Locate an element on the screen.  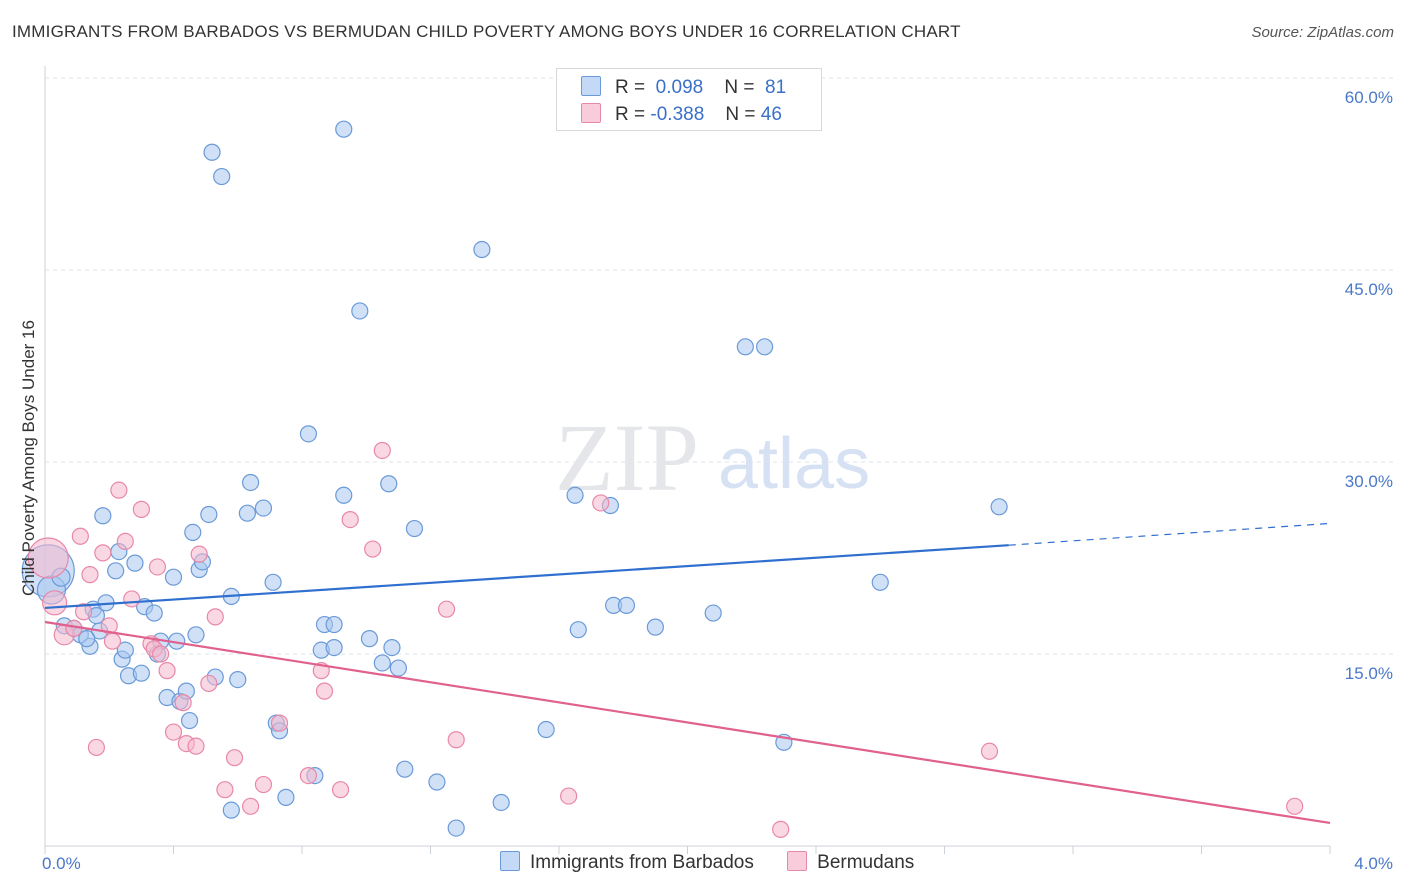
legend-label-bermudans: Bermudans is located at coordinates (866, 862).